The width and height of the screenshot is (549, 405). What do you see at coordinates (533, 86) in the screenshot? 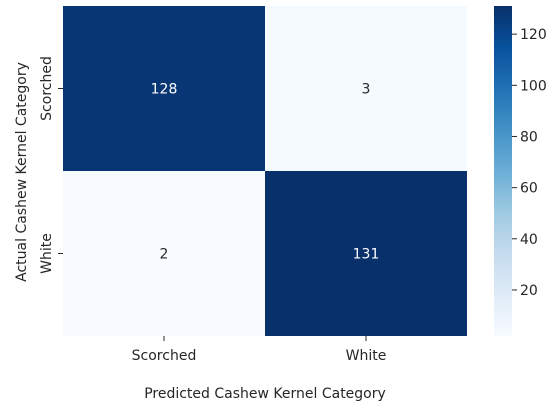
I see `colorbar-tick-label: 100` at bounding box center [533, 86].